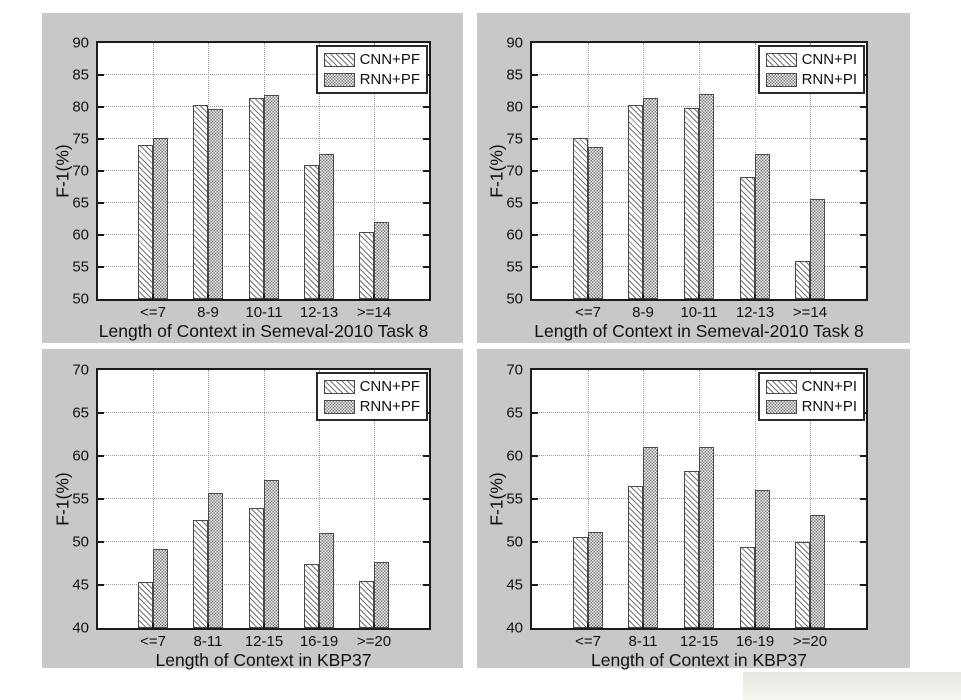 The height and width of the screenshot is (700, 961). What do you see at coordinates (80, 299) in the screenshot?
I see `y-tick-label: 50` at bounding box center [80, 299].